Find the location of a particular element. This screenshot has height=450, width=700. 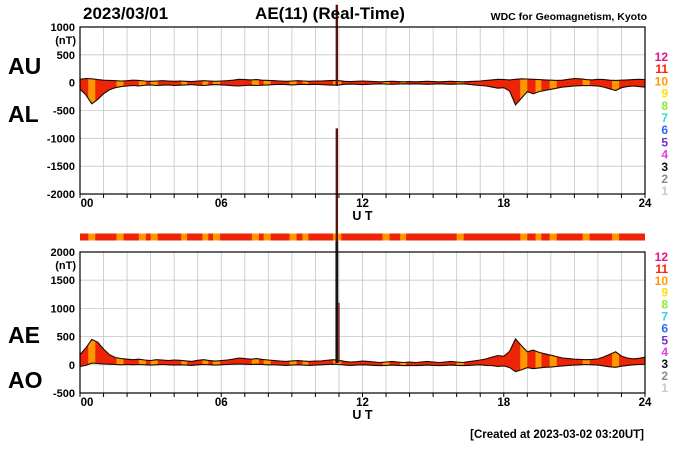

label-ae: AE is located at coordinates (24, 335).